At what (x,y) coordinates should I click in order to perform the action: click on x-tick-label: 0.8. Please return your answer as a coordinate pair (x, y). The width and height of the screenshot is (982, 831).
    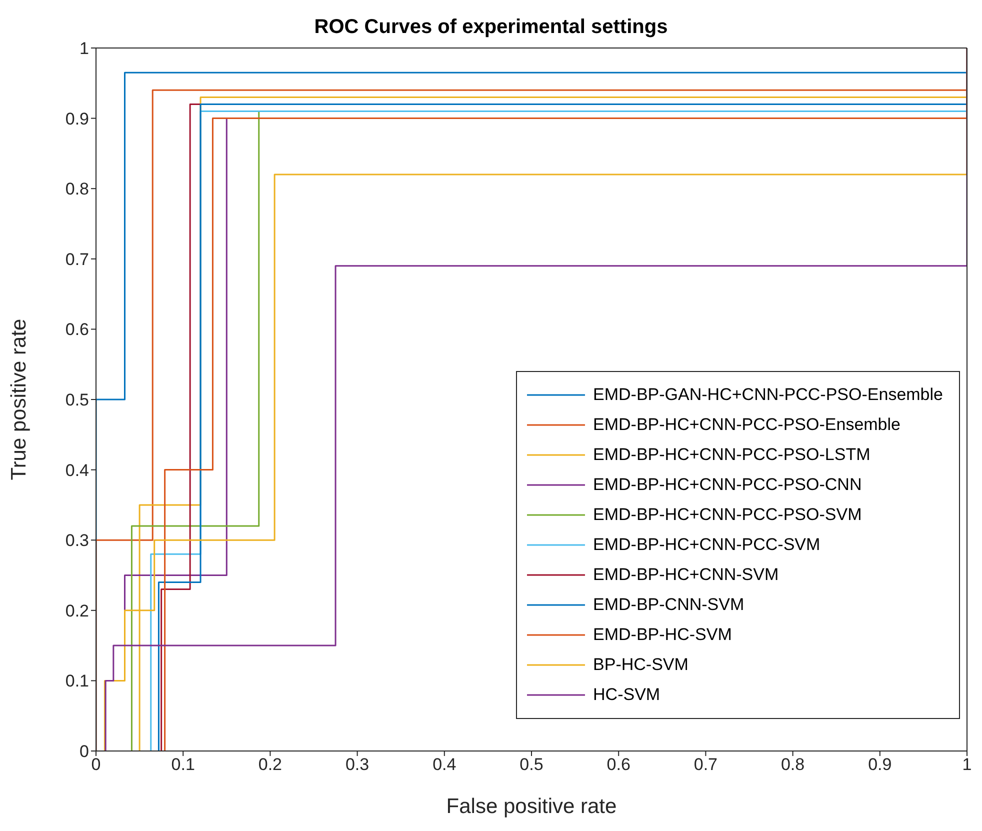
    Looking at the image, I should click on (792, 764).